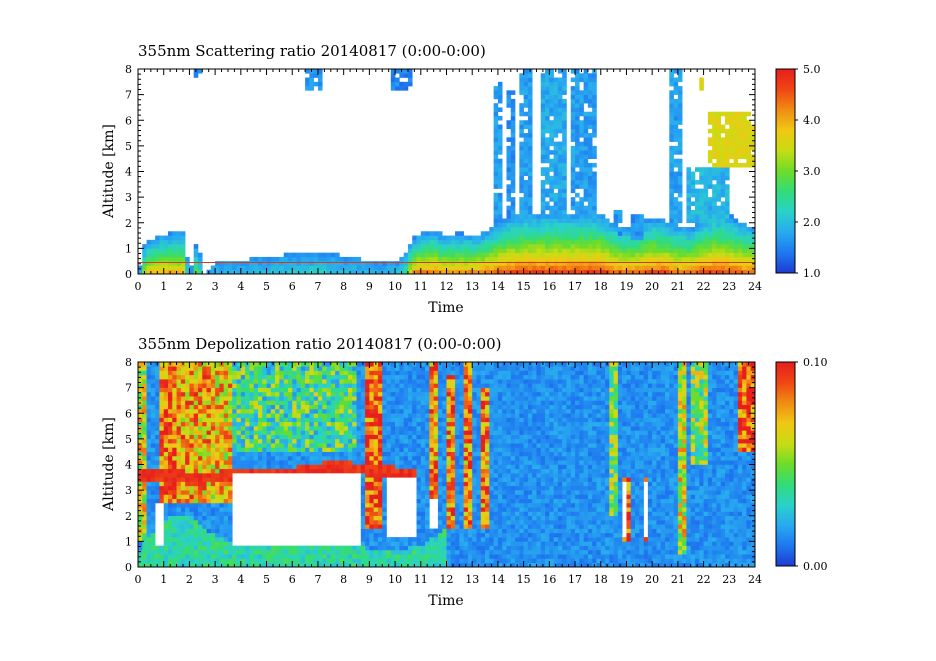 The width and height of the screenshot is (936, 661). I want to click on x-tick-label: 22, so click(704, 286).